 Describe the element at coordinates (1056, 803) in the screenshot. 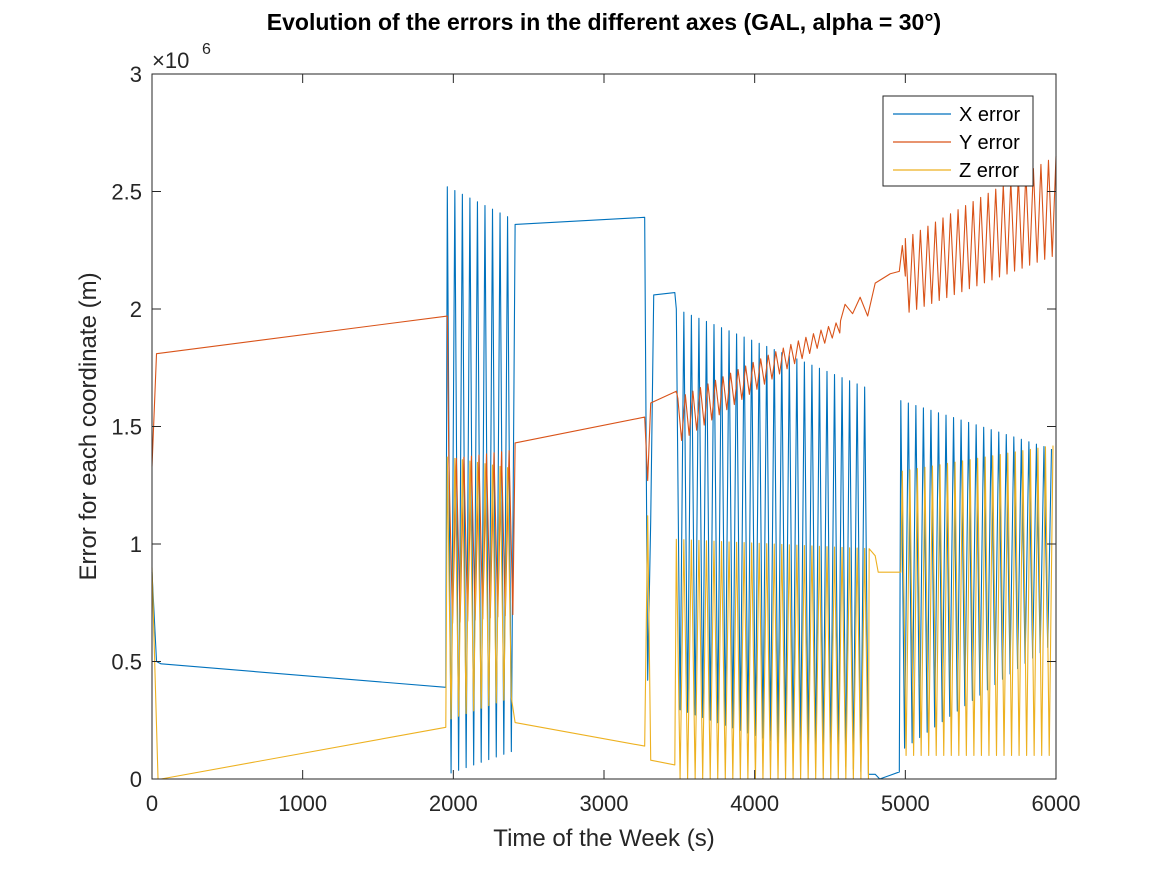

I see `x-tick-label: 6000` at that location.